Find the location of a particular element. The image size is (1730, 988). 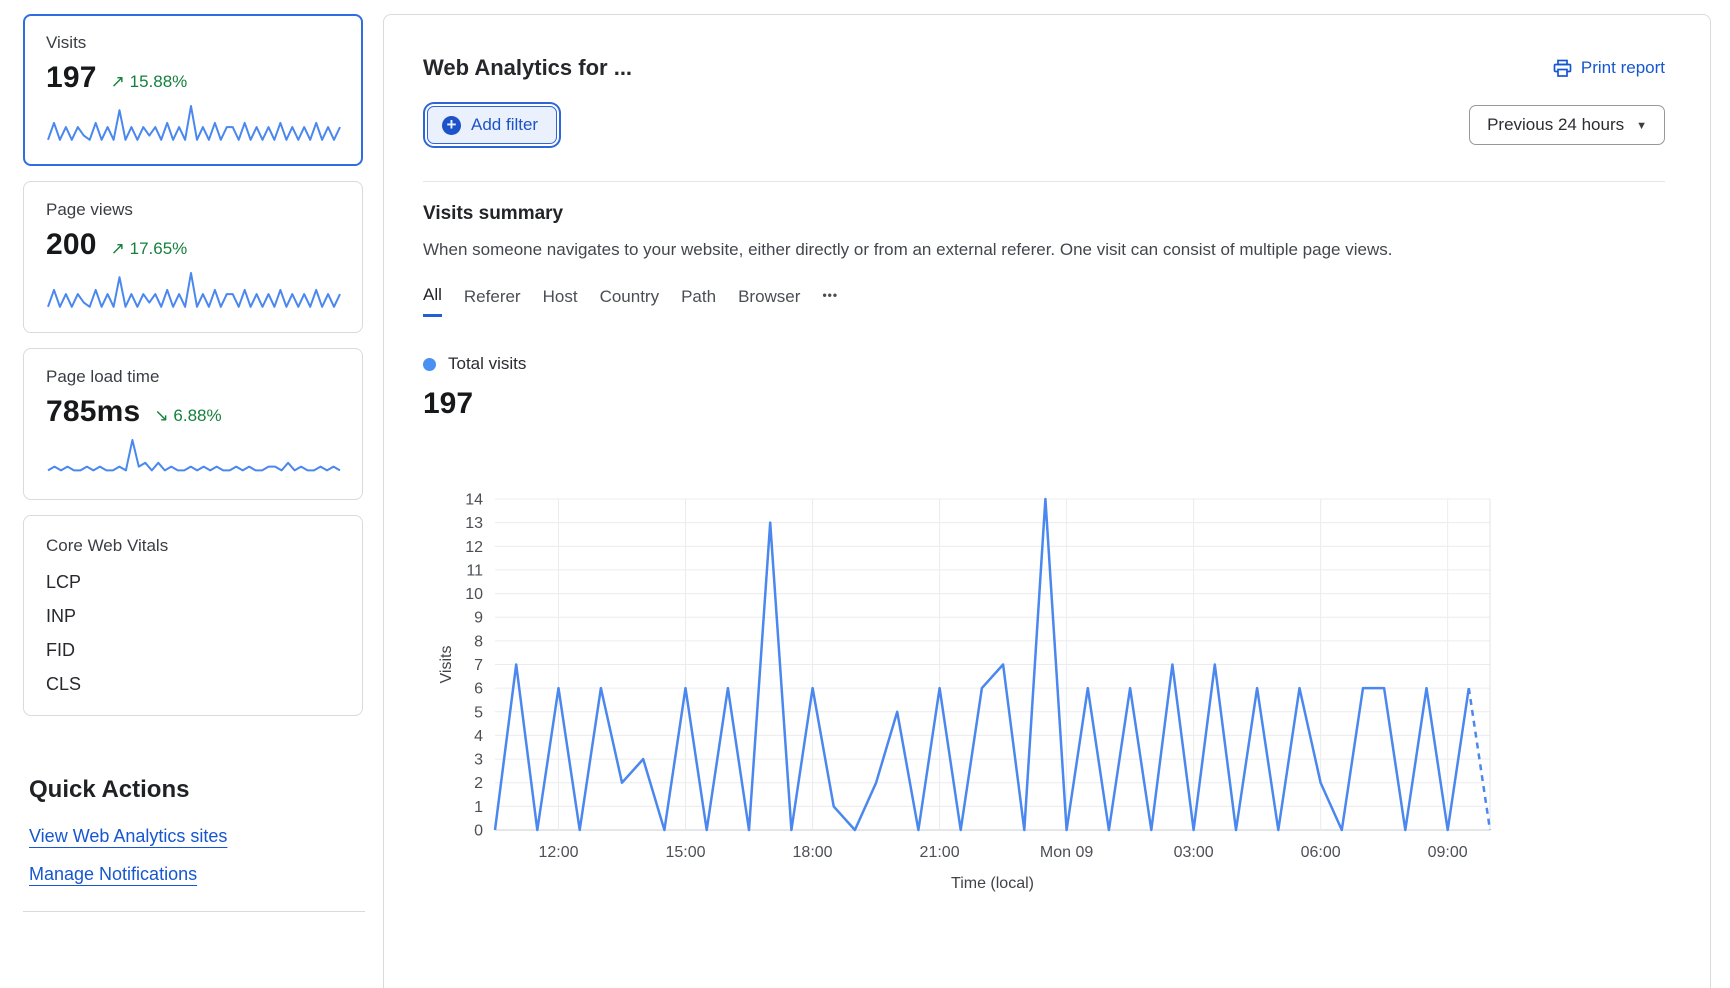

chevron-down-icon: ▼ is located at coordinates (1641, 126).